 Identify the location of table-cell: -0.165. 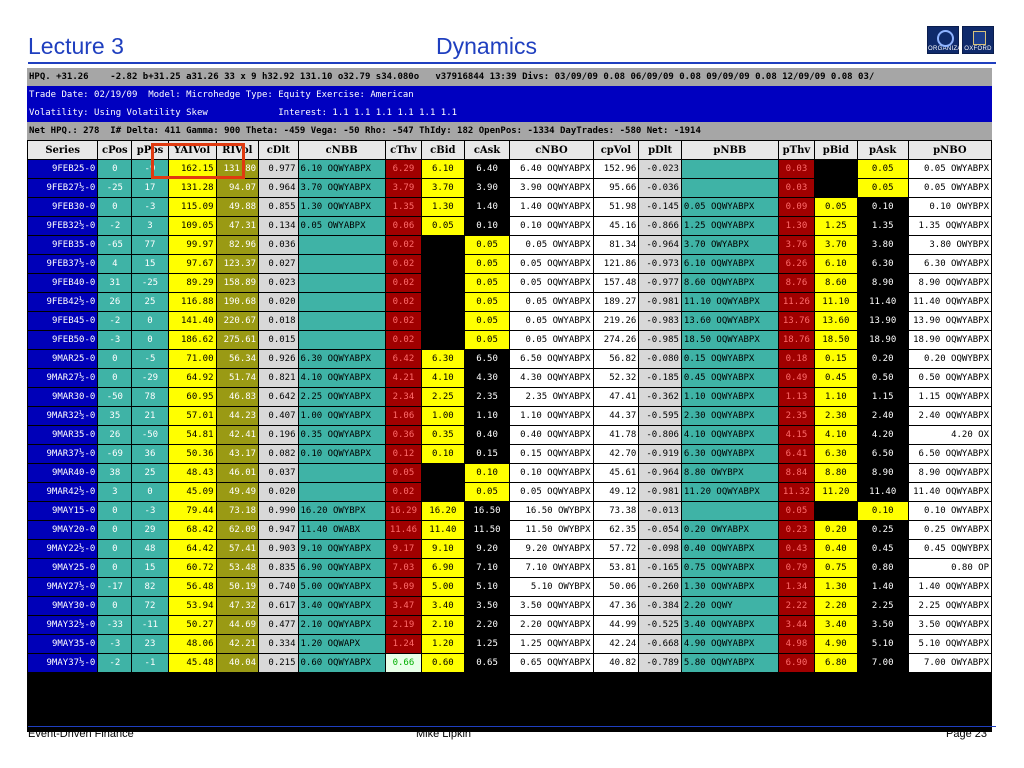
(660, 568).